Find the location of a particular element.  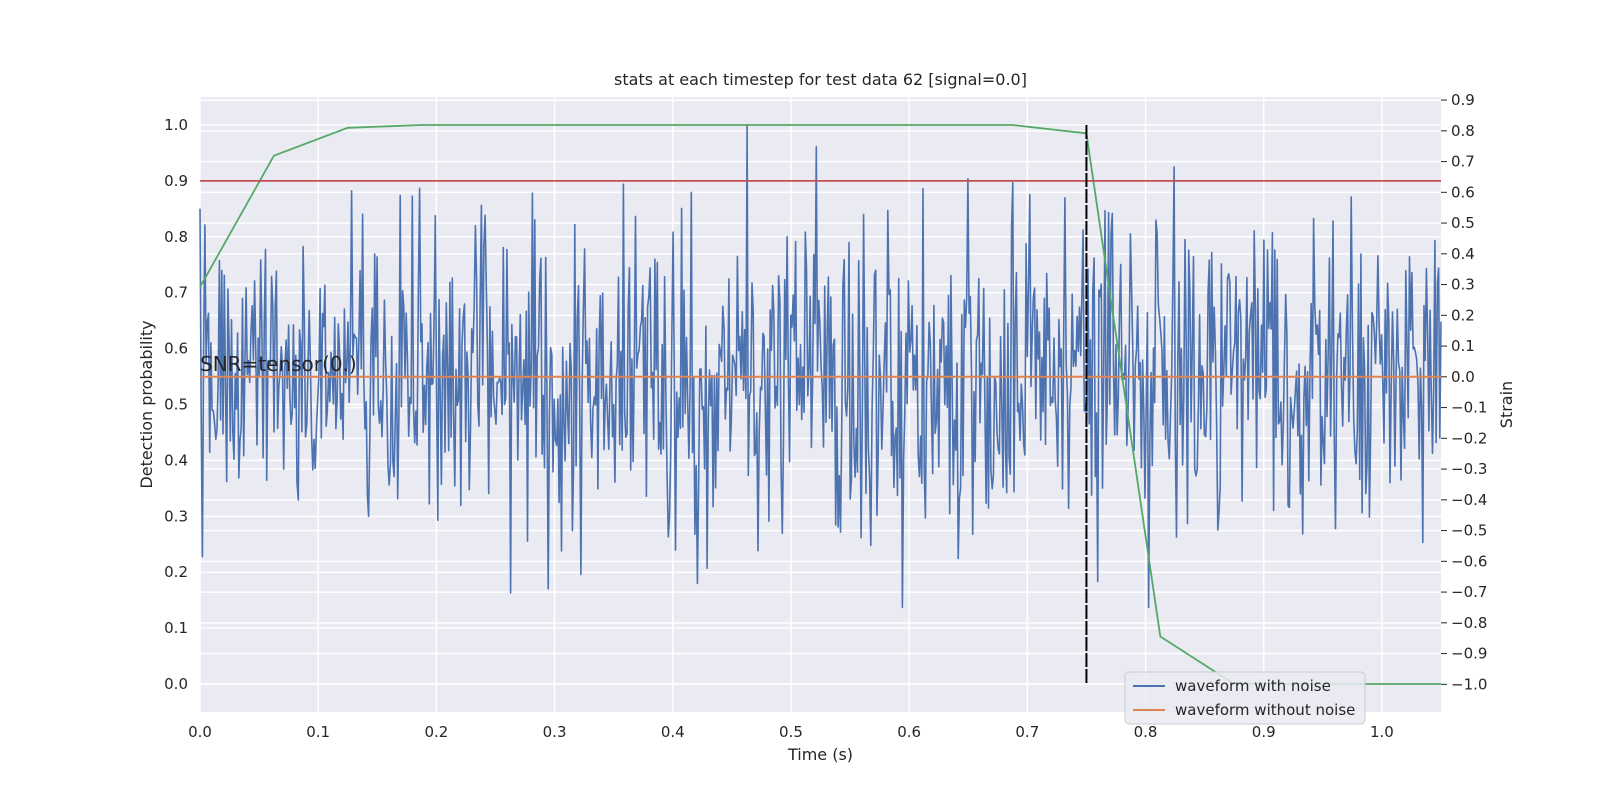

y-right-tick-label: −0.8 is located at coordinates (1469, 623).